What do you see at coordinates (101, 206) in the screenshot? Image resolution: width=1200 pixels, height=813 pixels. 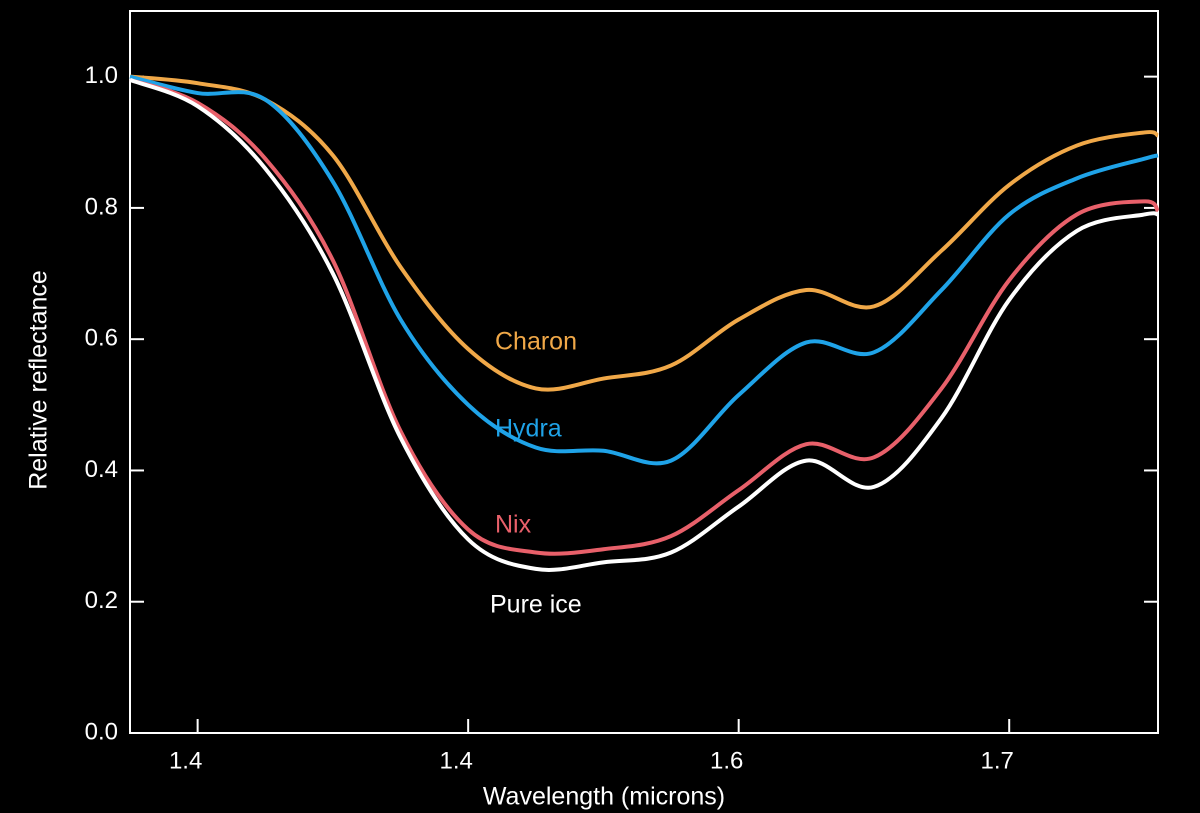 I see `y-tick-label: 0.8` at bounding box center [101, 206].